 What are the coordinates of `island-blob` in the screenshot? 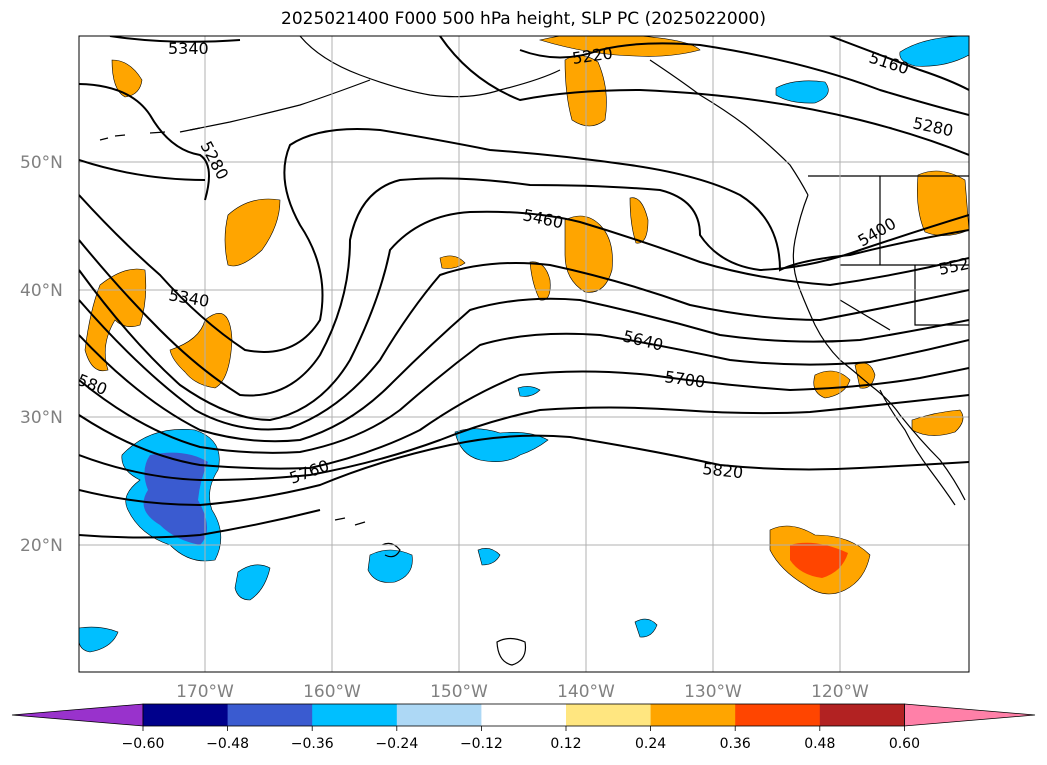 It's located at (511, 651).